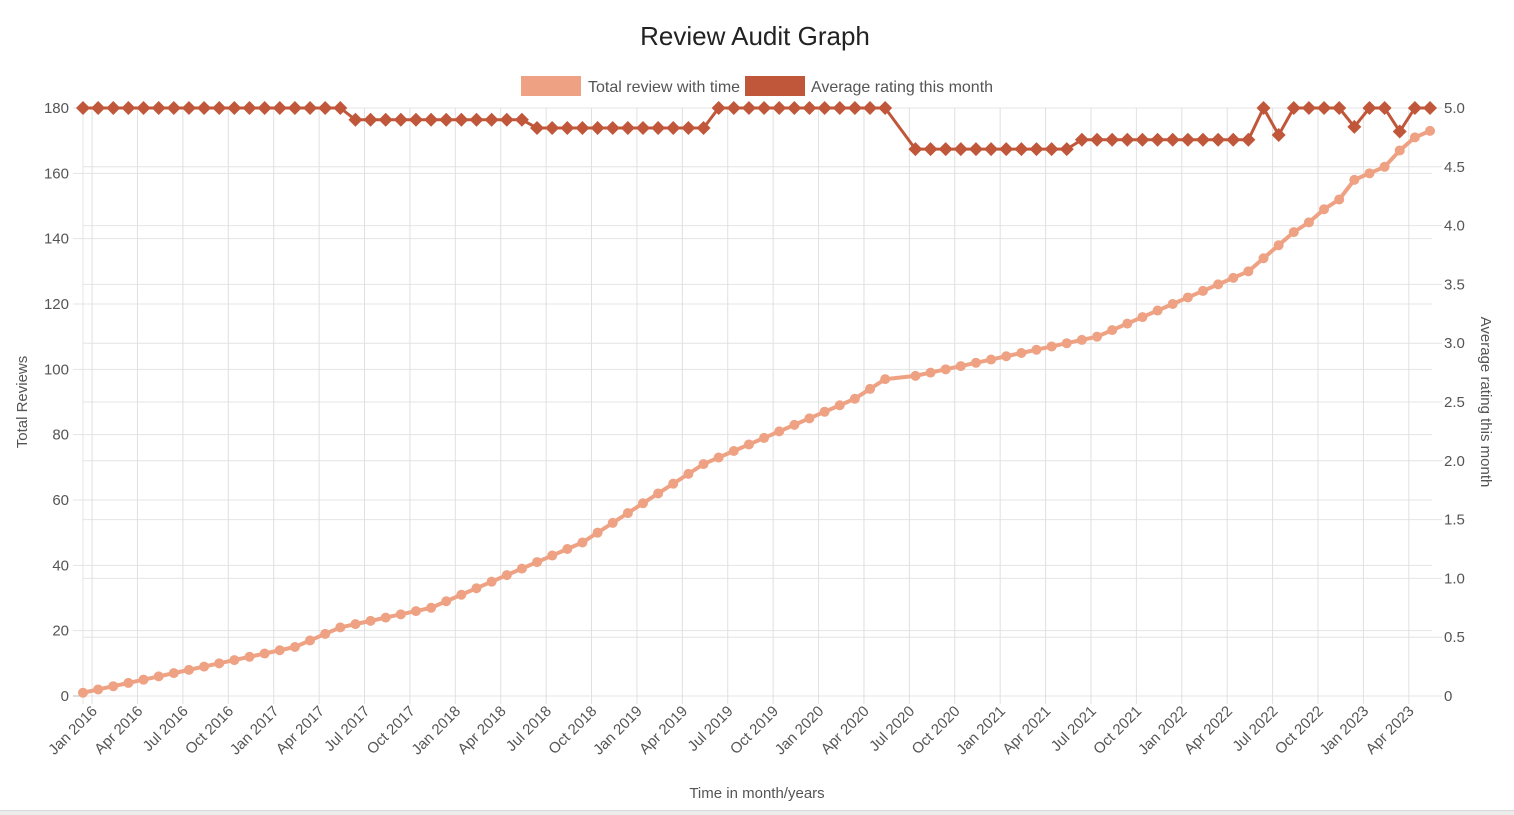 The height and width of the screenshot is (815, 1514). Describe the element at coordinates (630, 86) in the screenshot. I see `legend-item-total-reviews: Total review with time` at that location.